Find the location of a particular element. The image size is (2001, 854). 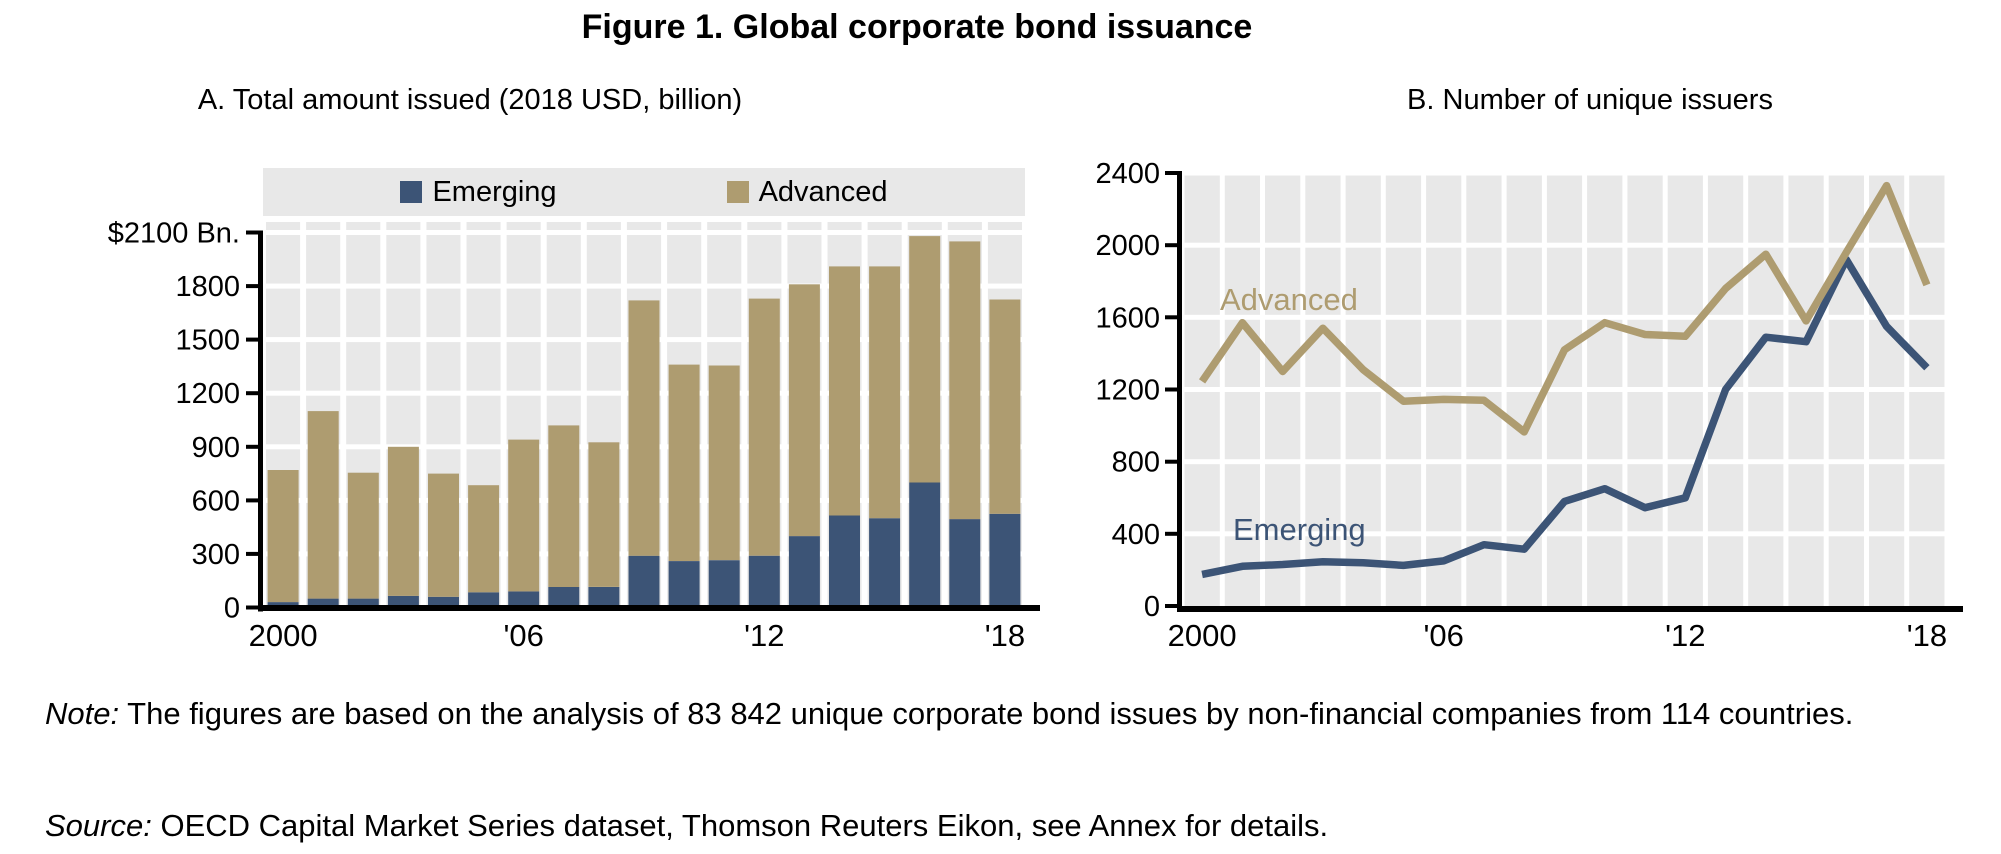

panel-a-y-axis-labels: 0 300 600 900 1200 1500 1800 $2100 Bn. is located at coordinates (174, 421).